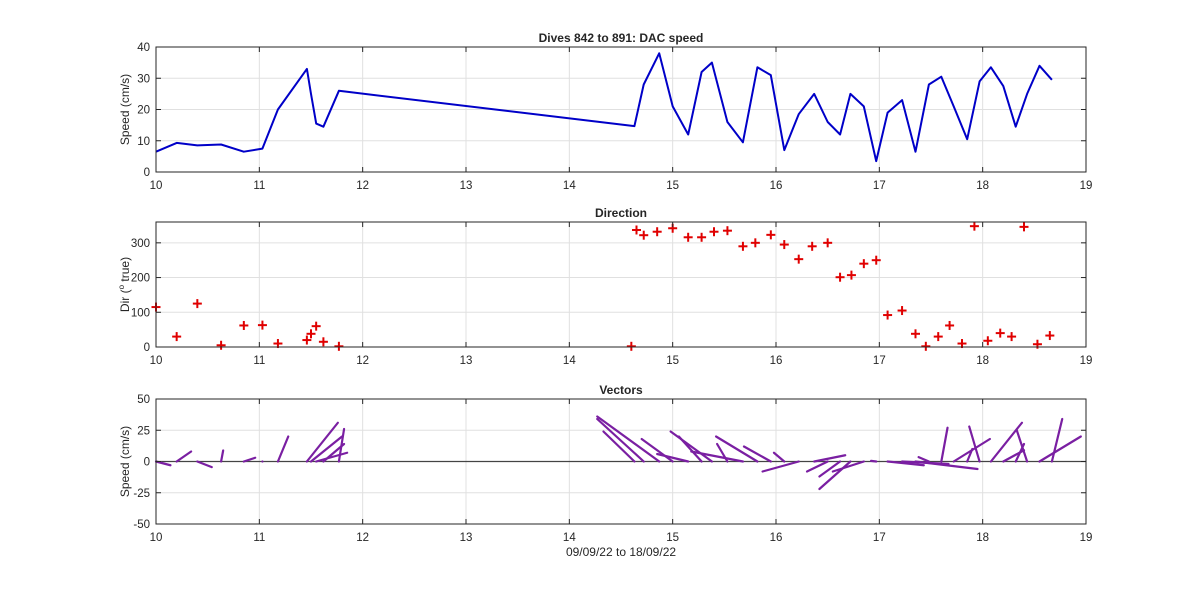  I want to click on y-tick-label: 300, so click(140, 244).